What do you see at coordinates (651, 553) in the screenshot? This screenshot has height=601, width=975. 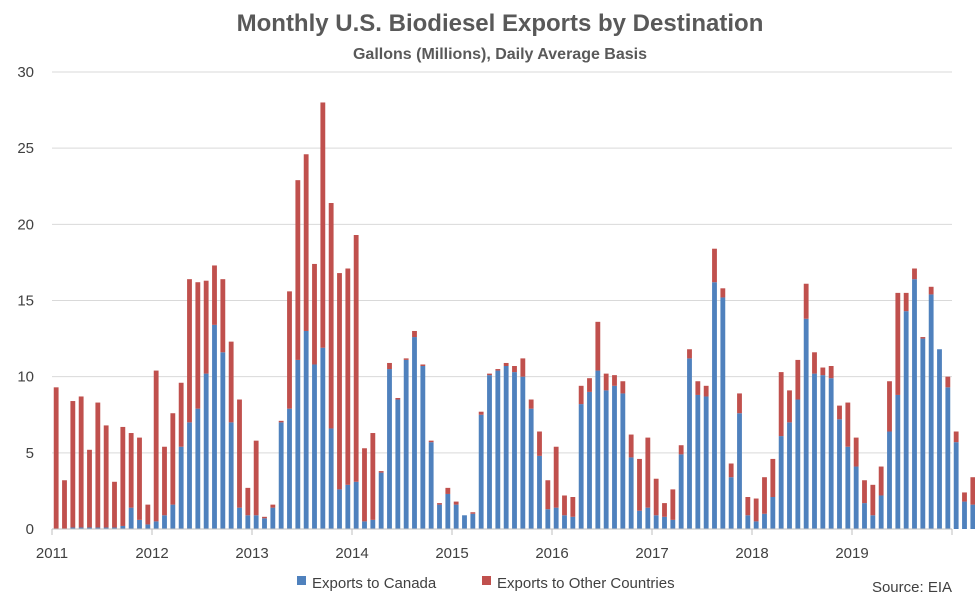 I see `x-tick-label: 2017` at bounding box center [651, 553].